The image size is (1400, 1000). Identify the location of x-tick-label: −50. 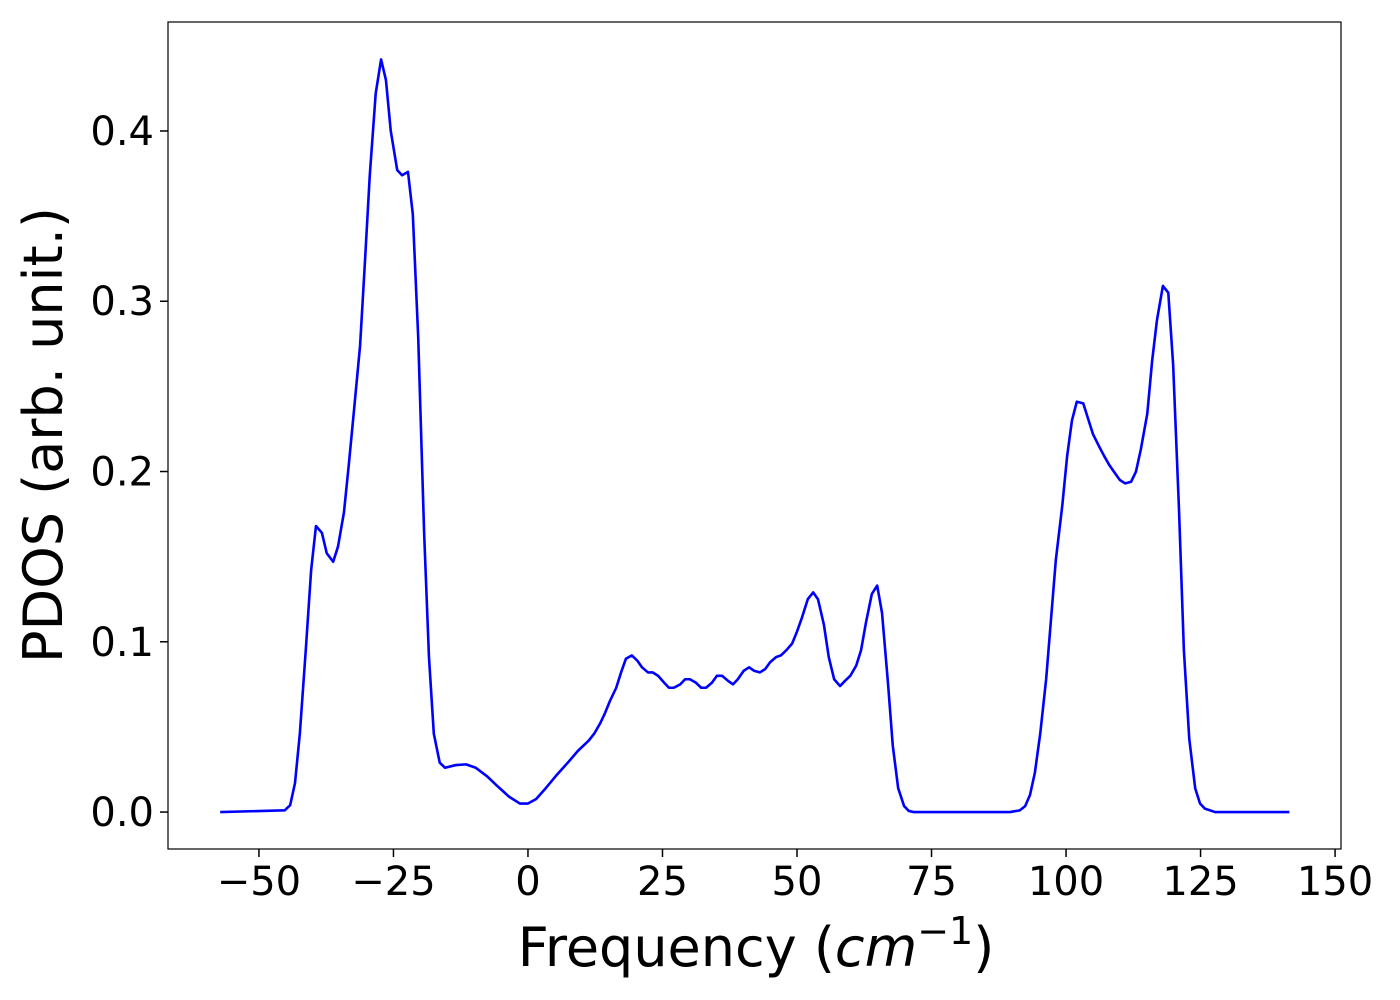
(259, 882).